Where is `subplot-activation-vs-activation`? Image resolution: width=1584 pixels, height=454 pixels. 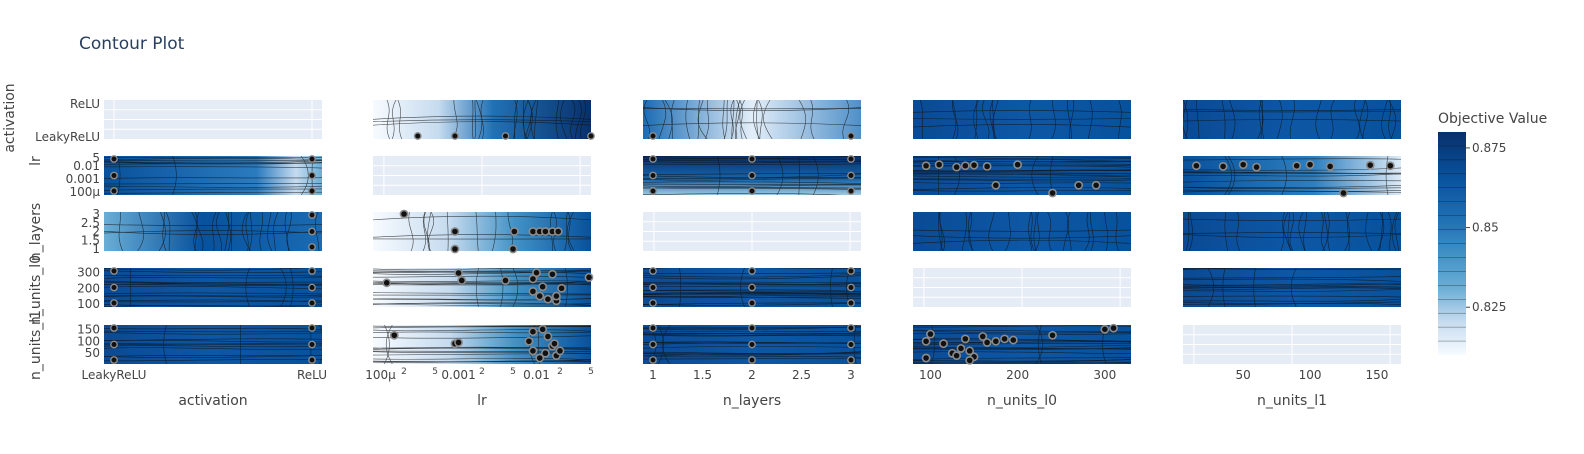 subplot-activation-vs-activation is located at coordinates (213, 119).